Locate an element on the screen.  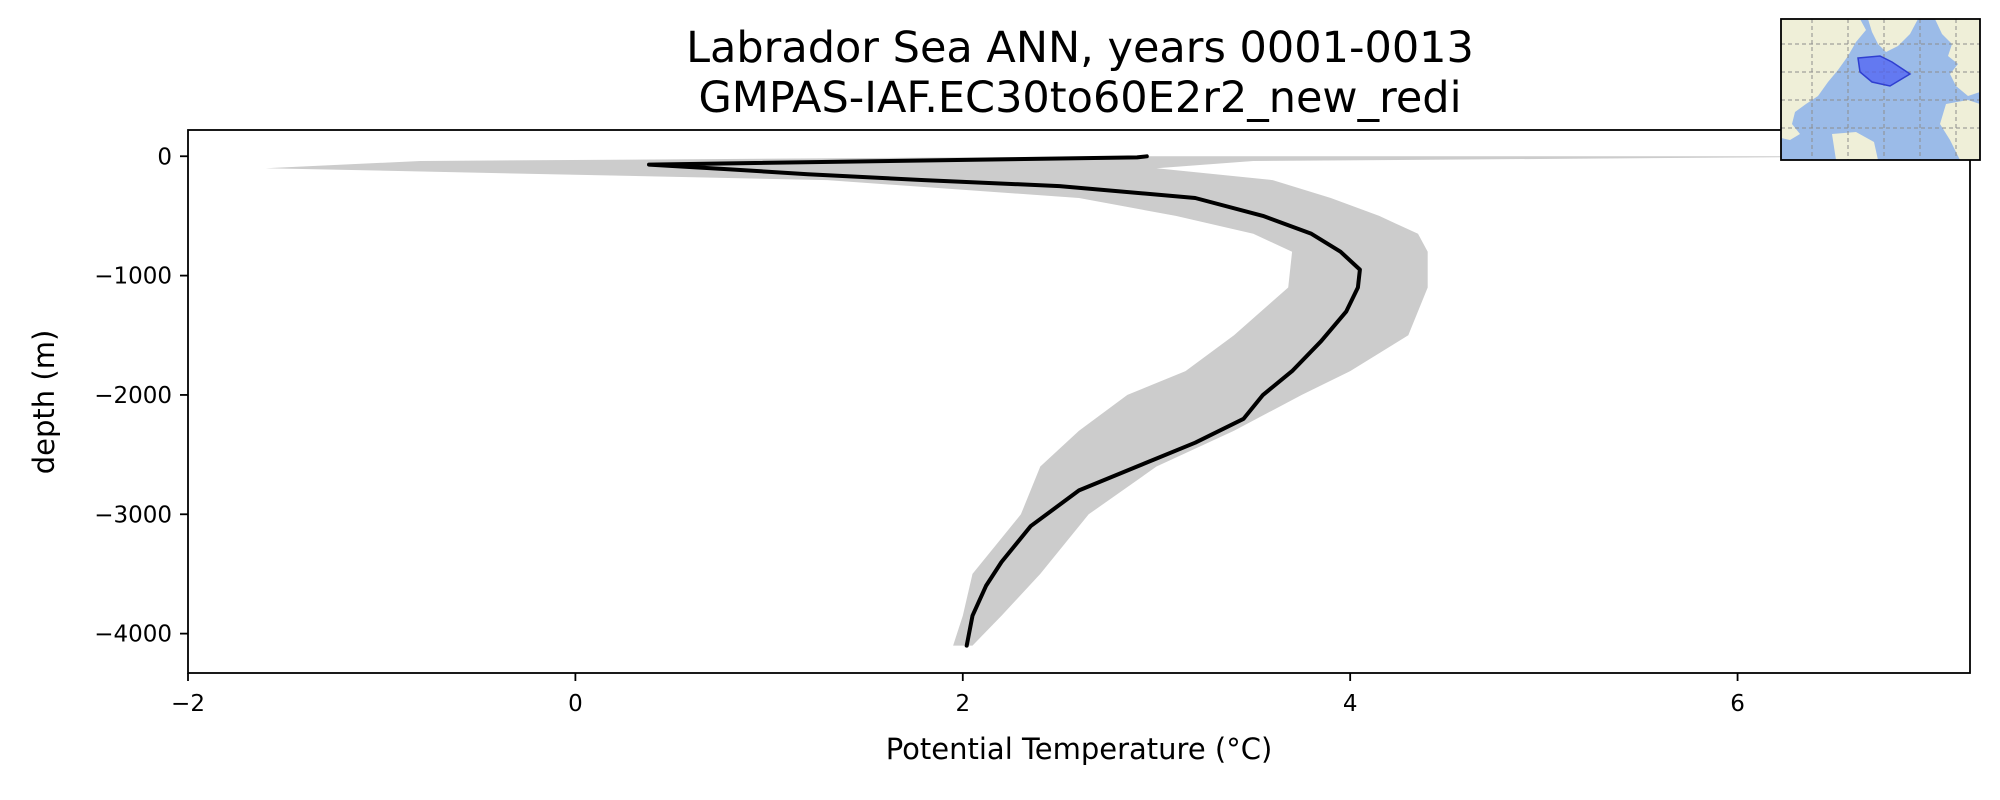
inset-frame is located at coordinates (1880, 89).